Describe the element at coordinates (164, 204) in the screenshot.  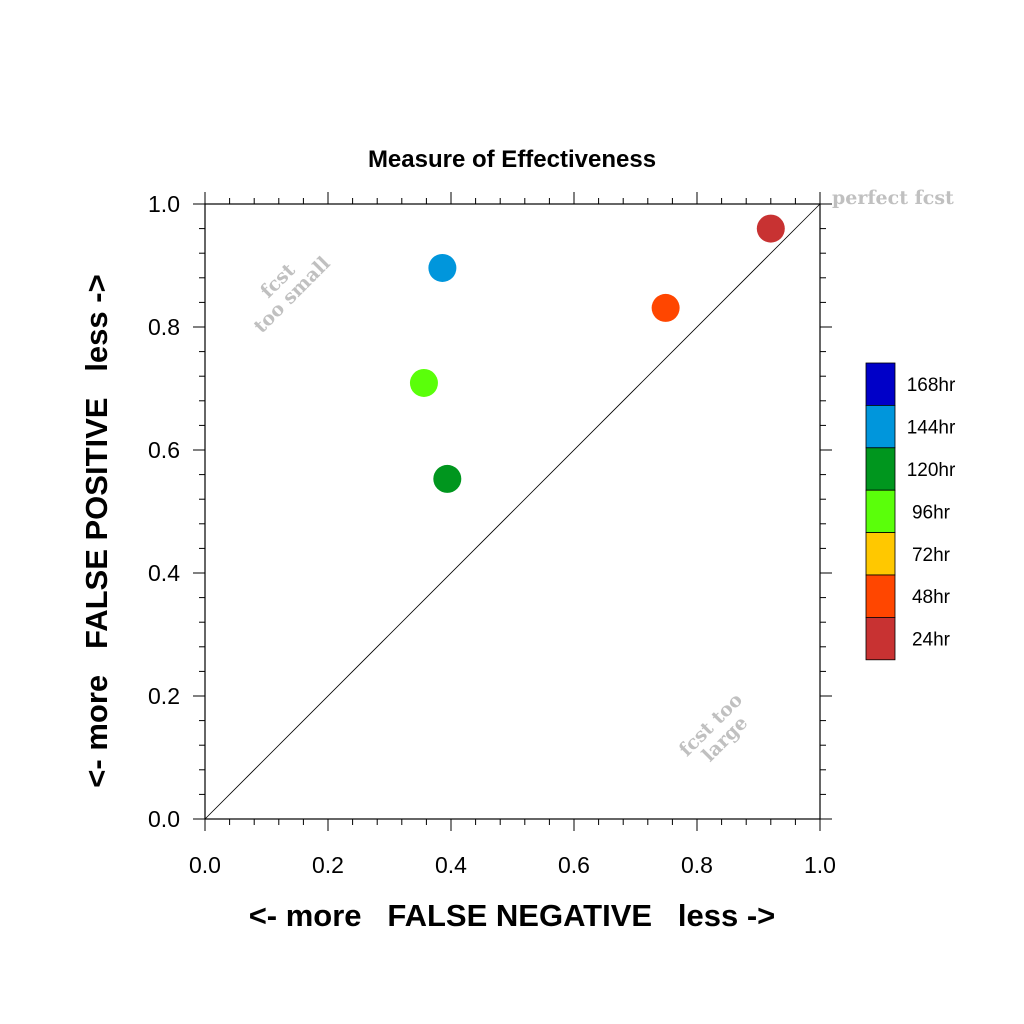
I see `y-tick-label: 1.0` at that location.